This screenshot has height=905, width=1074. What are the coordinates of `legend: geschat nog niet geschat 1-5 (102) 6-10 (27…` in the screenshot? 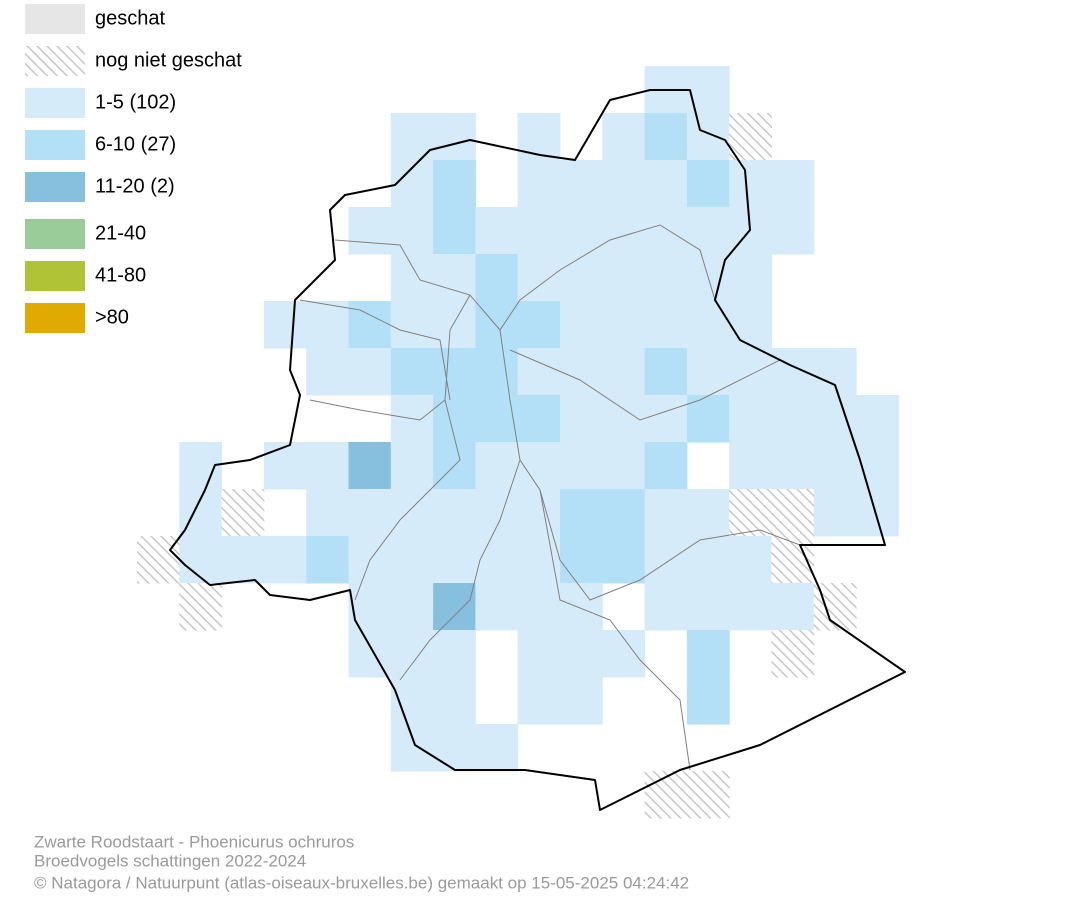 It's located at (133, 168).